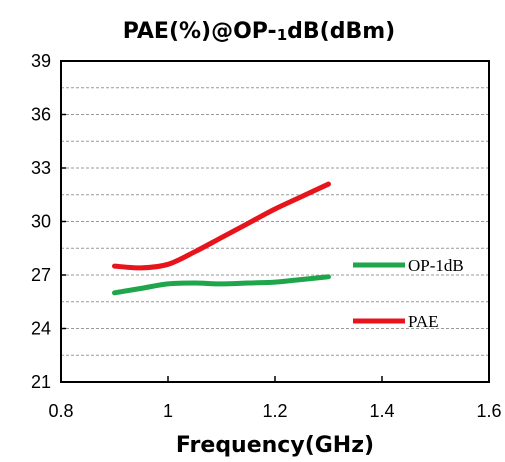  Describe the element at coordinates (275, 445) in the screenshot. I see `x-axis-label: Frequency(GHz)` at that location.